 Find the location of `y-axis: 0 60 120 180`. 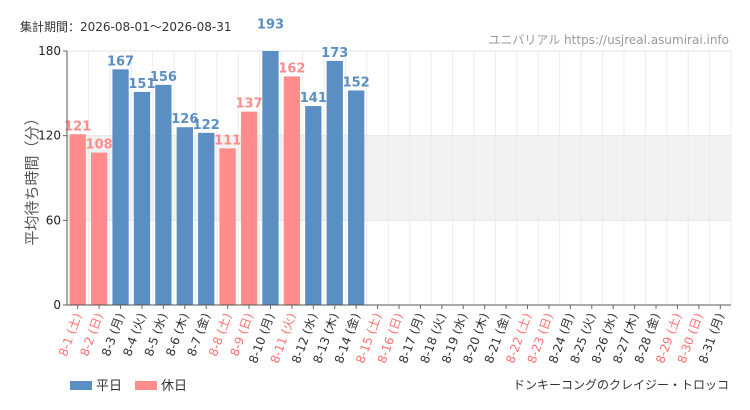

y-axis: 0 60 120 180 is located at coordinates (53, 178).